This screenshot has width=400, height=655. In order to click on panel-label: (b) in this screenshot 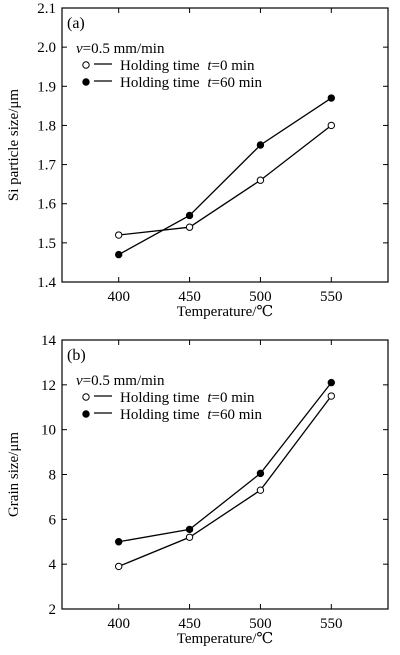, I will do `click(76, 355)`.